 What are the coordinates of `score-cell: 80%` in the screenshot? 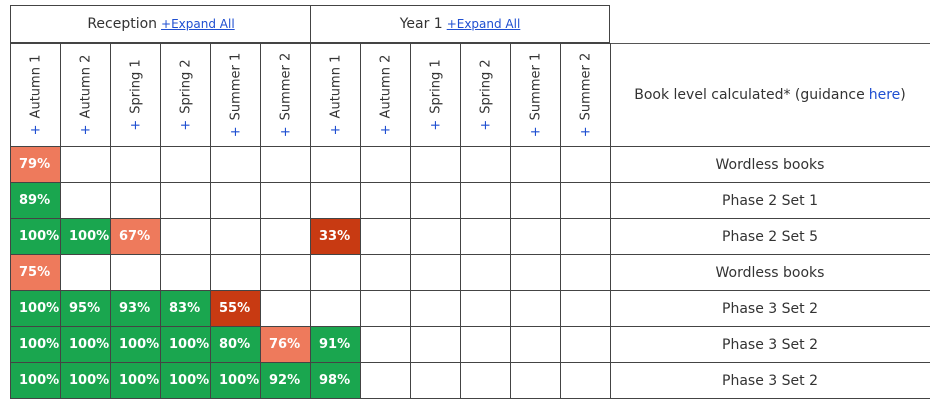 It's located at (235, 344).